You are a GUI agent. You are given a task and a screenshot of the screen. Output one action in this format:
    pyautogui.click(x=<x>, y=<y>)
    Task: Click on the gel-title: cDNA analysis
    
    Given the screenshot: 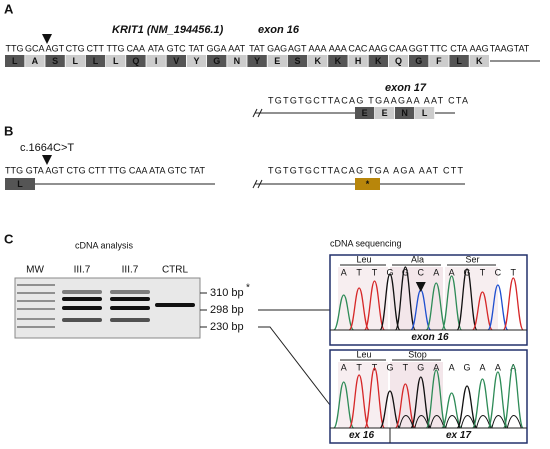 What is the action you would take?
    pyautogui.click(x=104, y=245)
    